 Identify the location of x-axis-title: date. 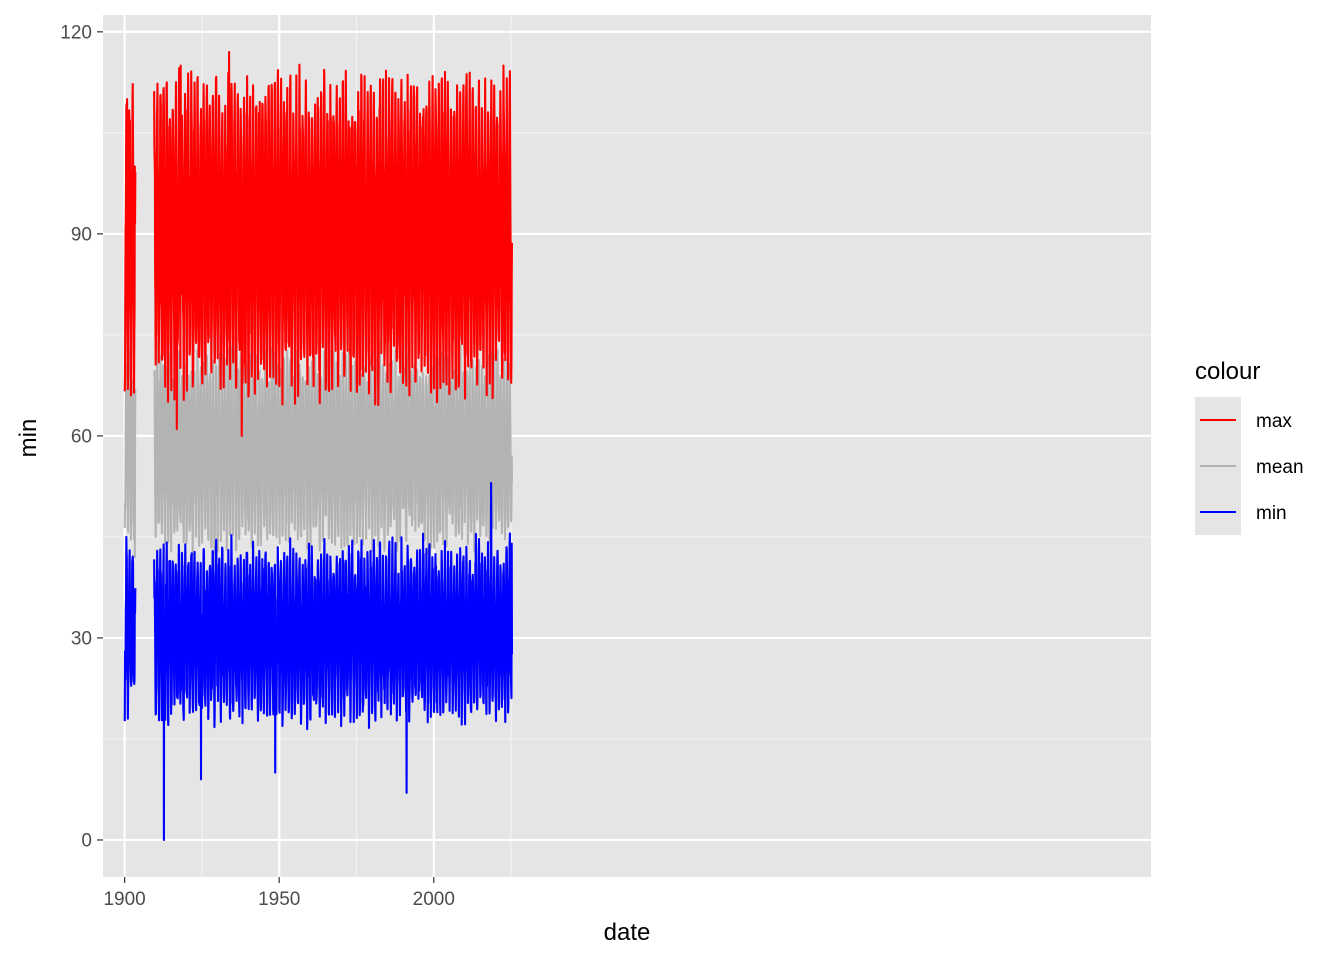
(627, 932).